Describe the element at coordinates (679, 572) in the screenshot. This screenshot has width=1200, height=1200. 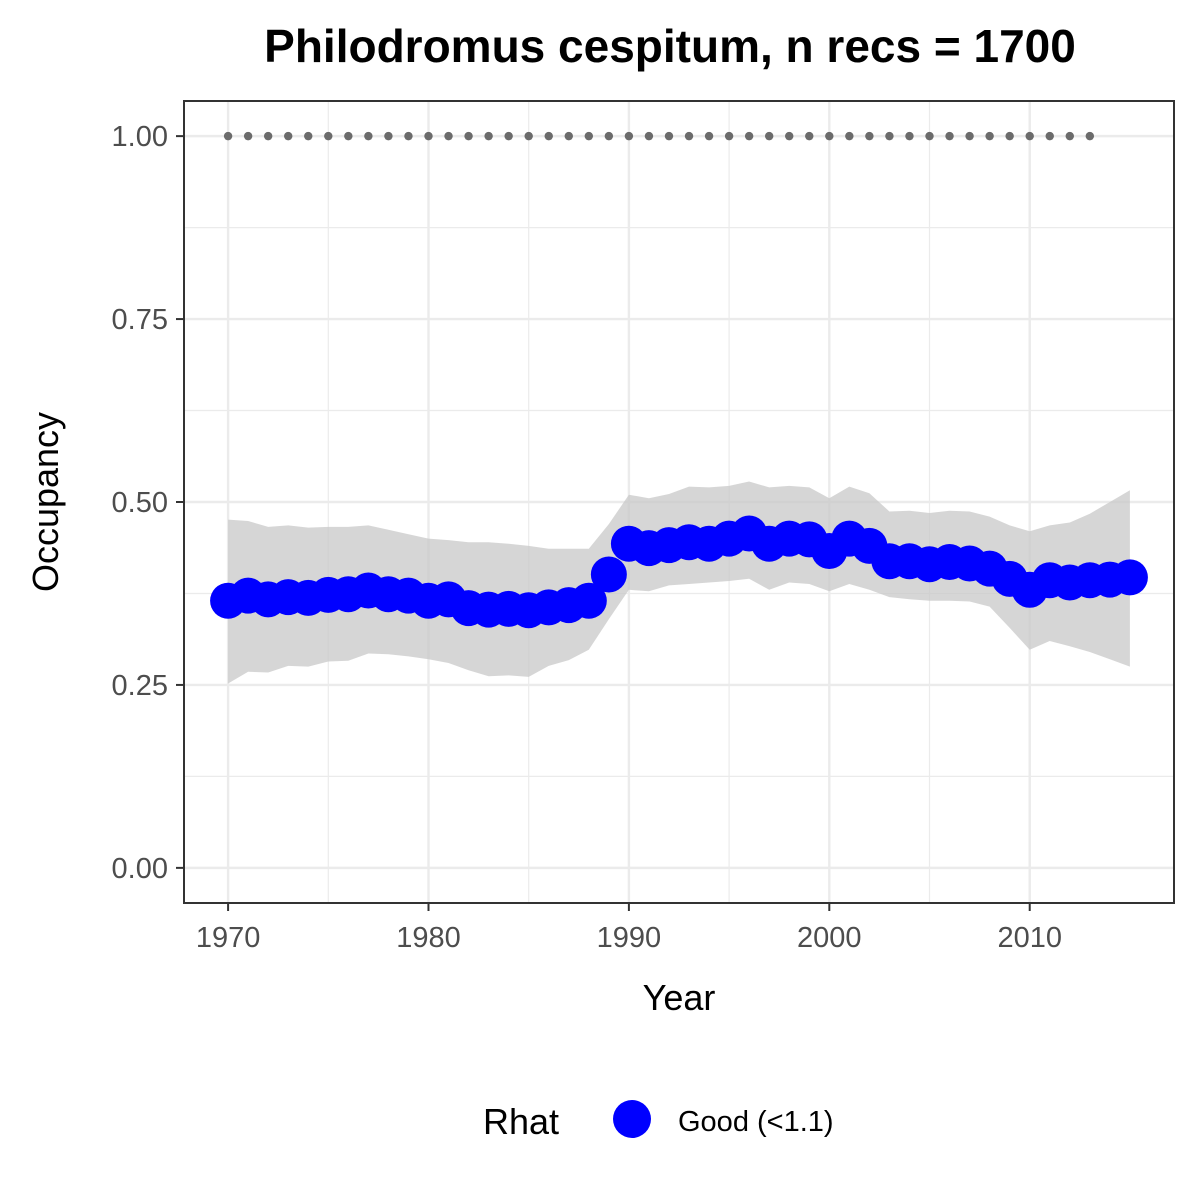
I see `occupancy-points-layer` at that location.